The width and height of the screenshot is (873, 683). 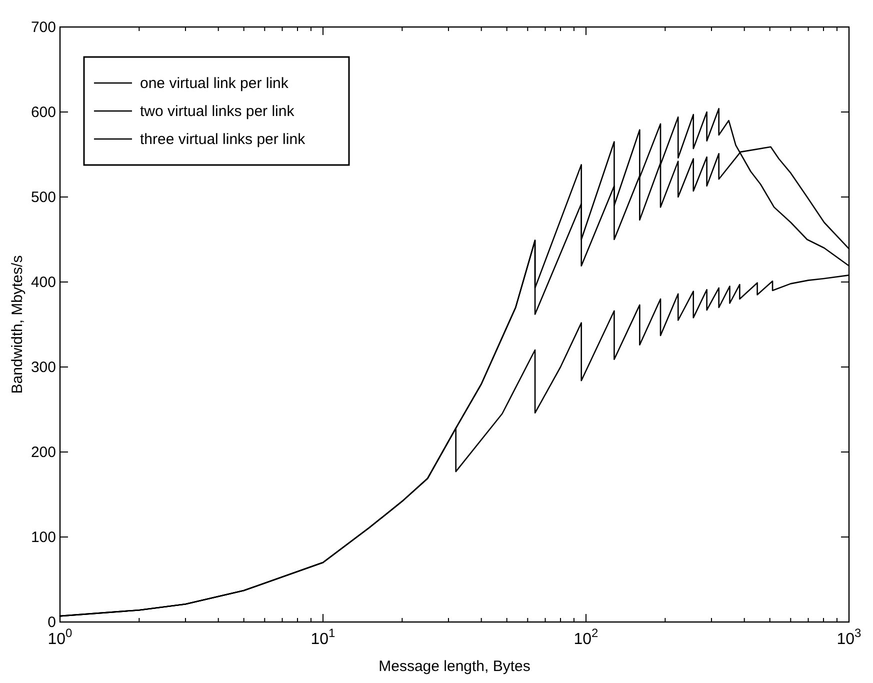 I want to click on y-tick-label: 200, so click(x=43, y=452).